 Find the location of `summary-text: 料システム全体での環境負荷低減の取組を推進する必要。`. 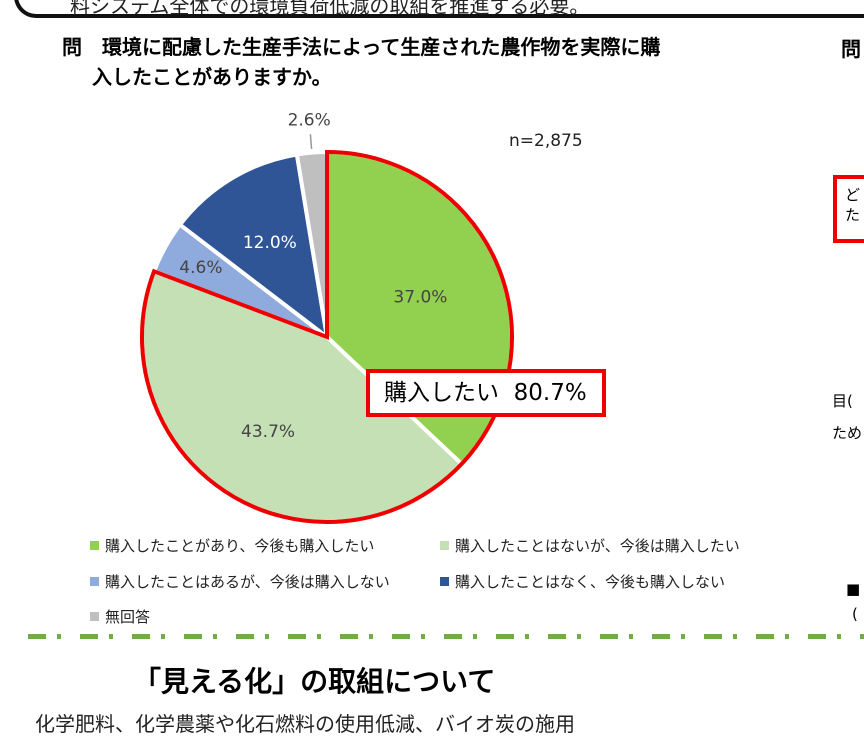

summary-text: 料システム全体での環境負荷低減の取組を推進する必要。 is located at coordinates (330, 9).